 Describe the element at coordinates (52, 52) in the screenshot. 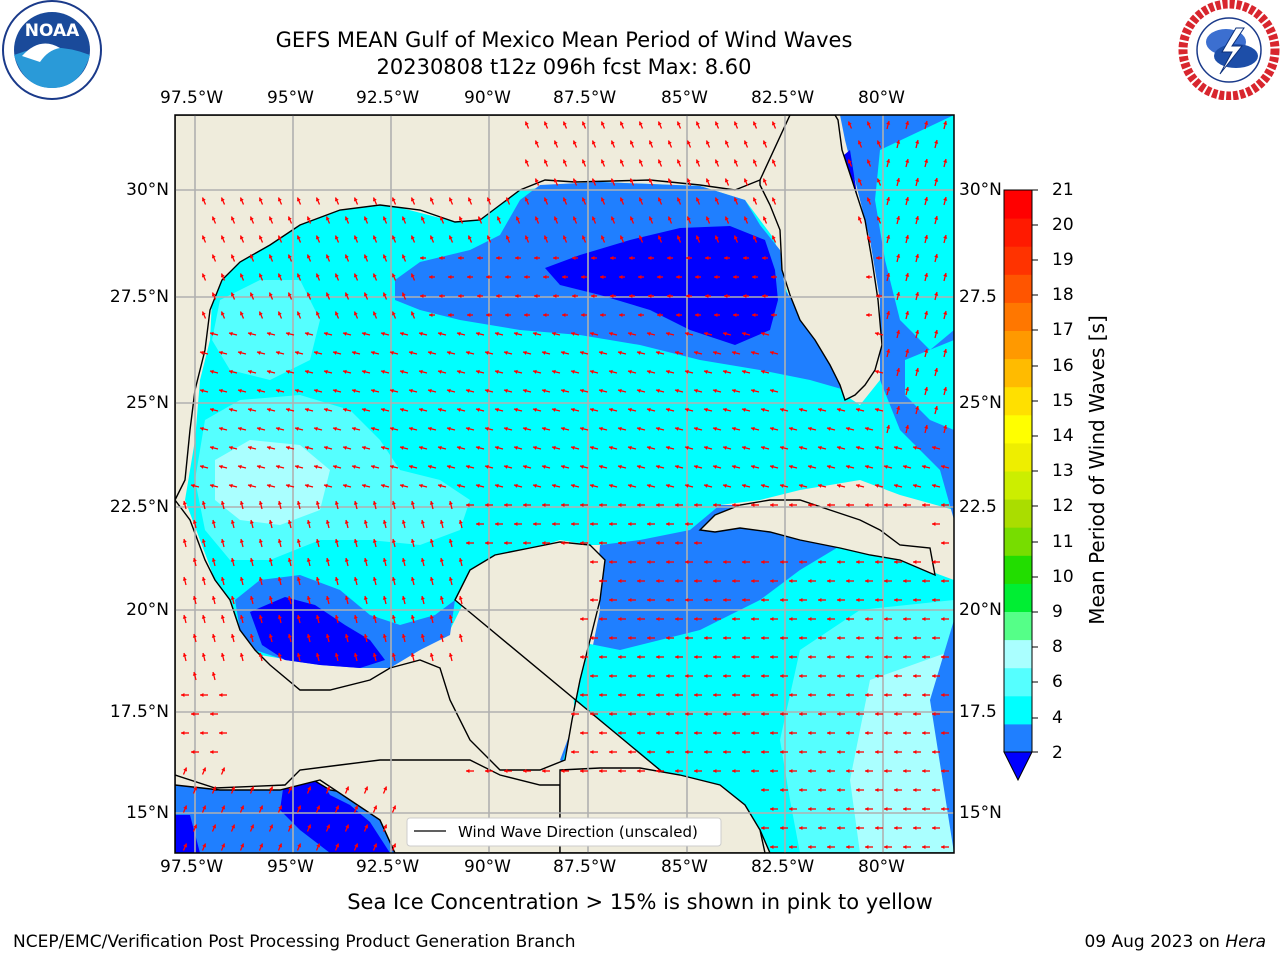

I see `noaa-logo-icon: NOAA` at that location.